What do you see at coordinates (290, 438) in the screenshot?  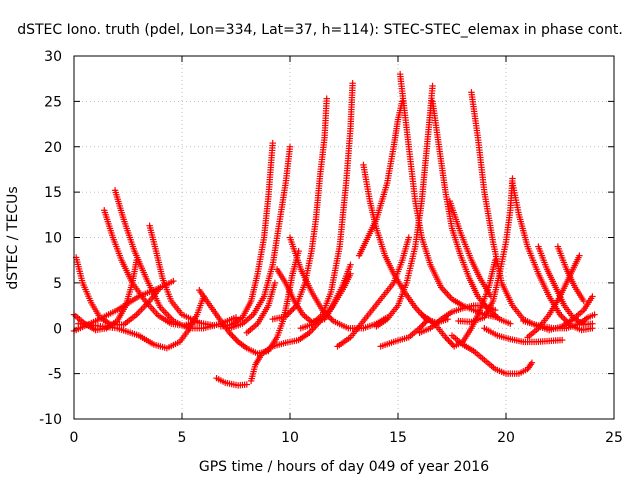 I see `x-tick-label: 10` at bounding box center [290, 438].